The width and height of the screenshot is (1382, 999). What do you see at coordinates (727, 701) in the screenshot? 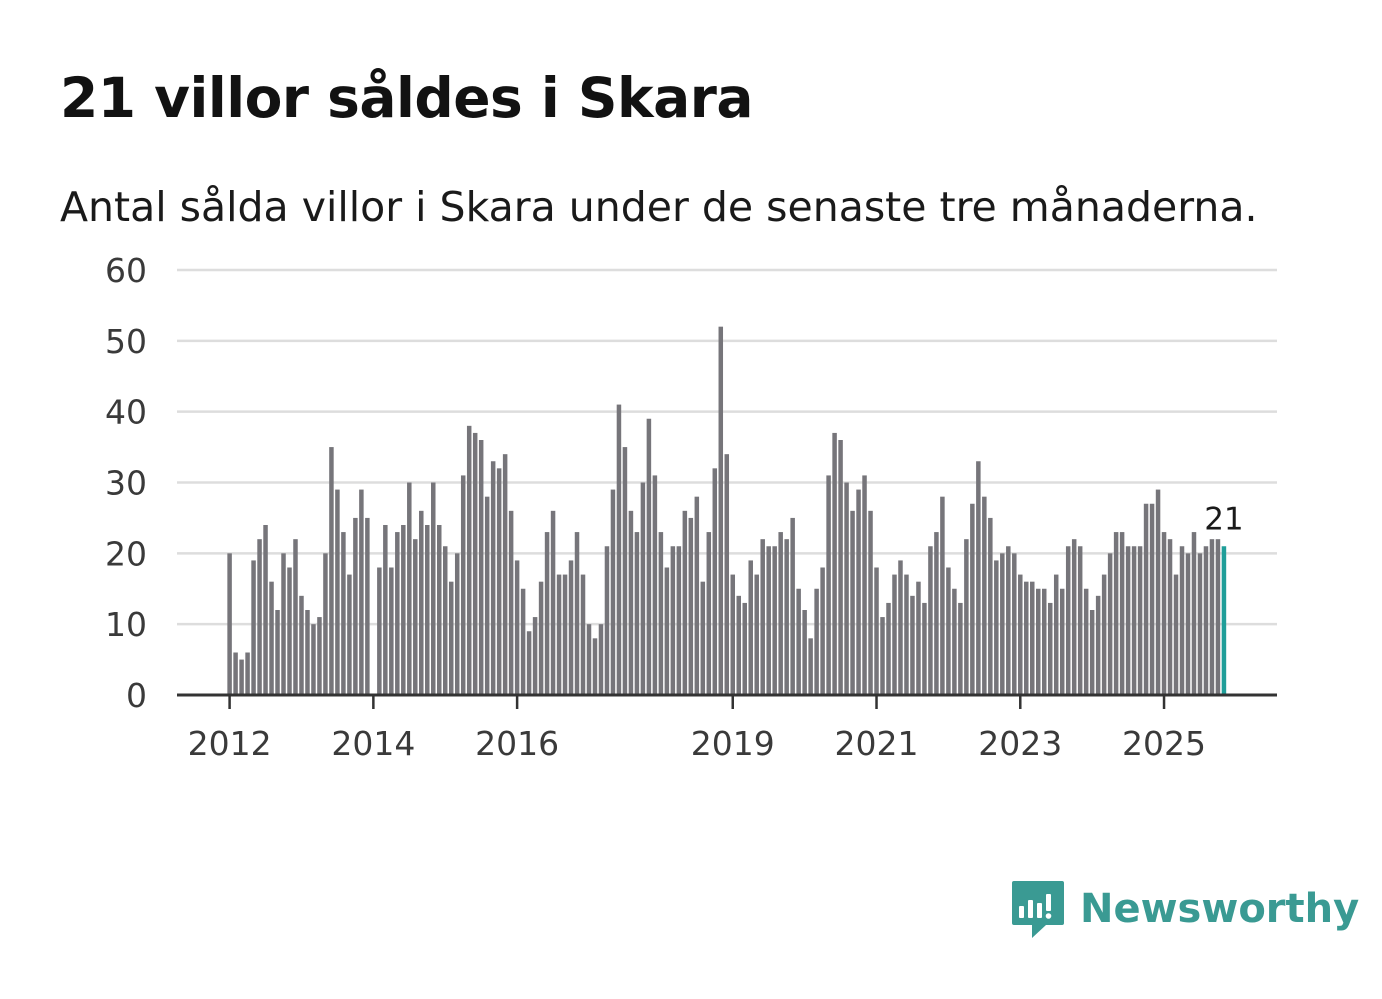
I see `axes` at bounding box center [727, 701].